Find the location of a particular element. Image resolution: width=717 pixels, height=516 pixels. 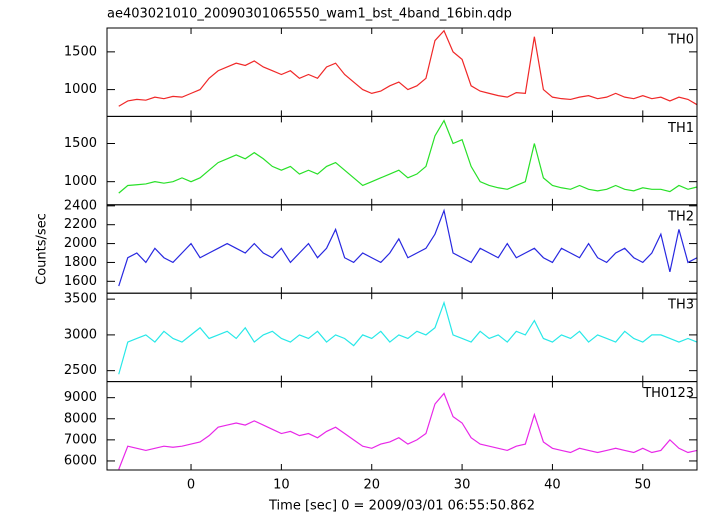

y-axis-label: Counts/sec is located at coordinates (42, 249).